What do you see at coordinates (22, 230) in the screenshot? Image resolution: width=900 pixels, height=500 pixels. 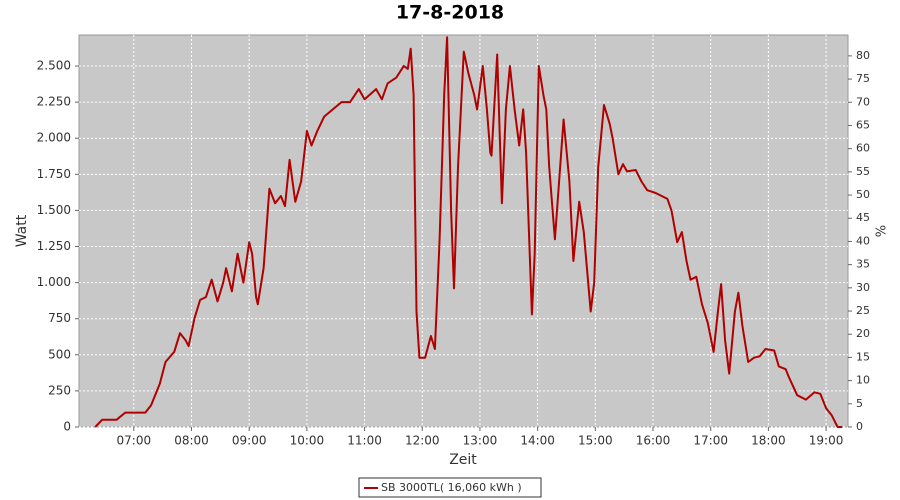 I see `y-axis-label: Watt` at bounding box center [22, 230].